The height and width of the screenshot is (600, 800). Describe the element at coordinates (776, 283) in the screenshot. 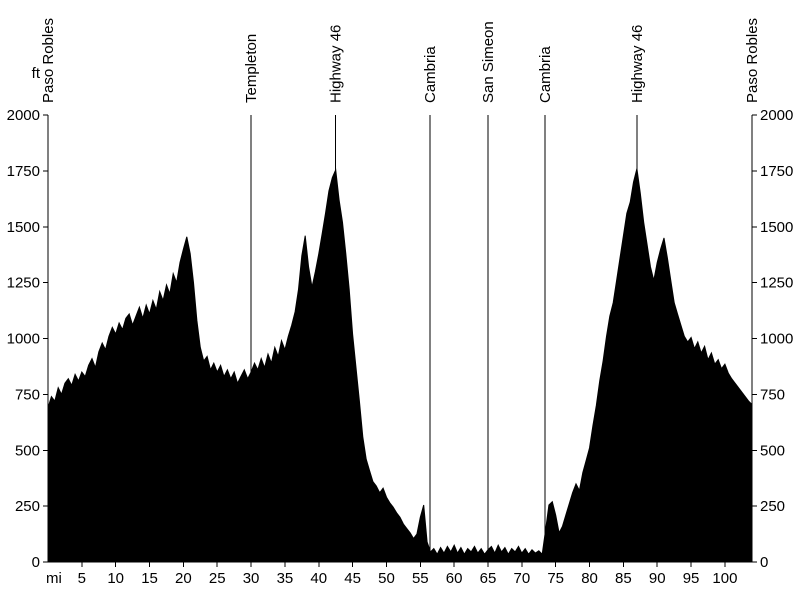

I see `y-tick-label-right: 1250` at that location.